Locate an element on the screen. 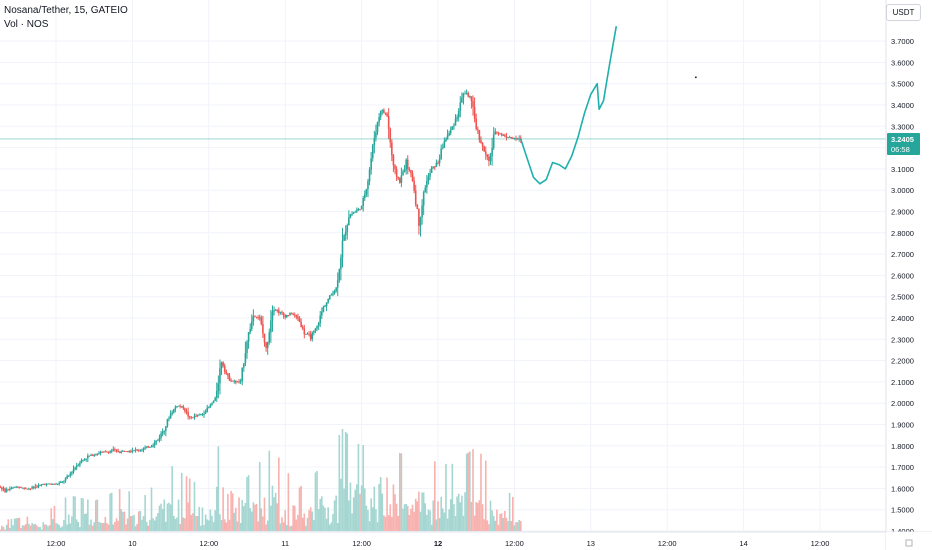 The image size is (932, 550). y-tick-label: 3.0000 is located at coordinates (902, 190).